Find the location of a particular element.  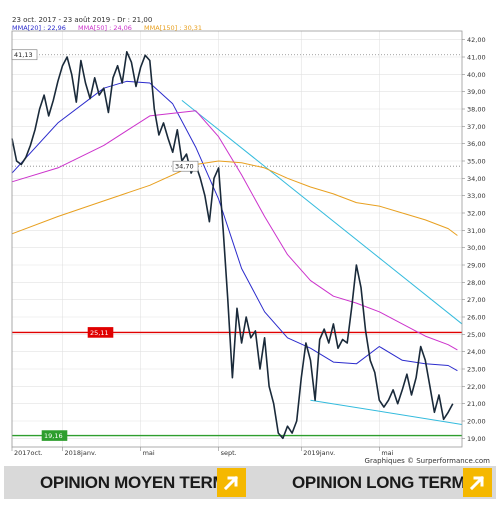

y-tick-label: 32,00 is located at coordinates (476, 214).